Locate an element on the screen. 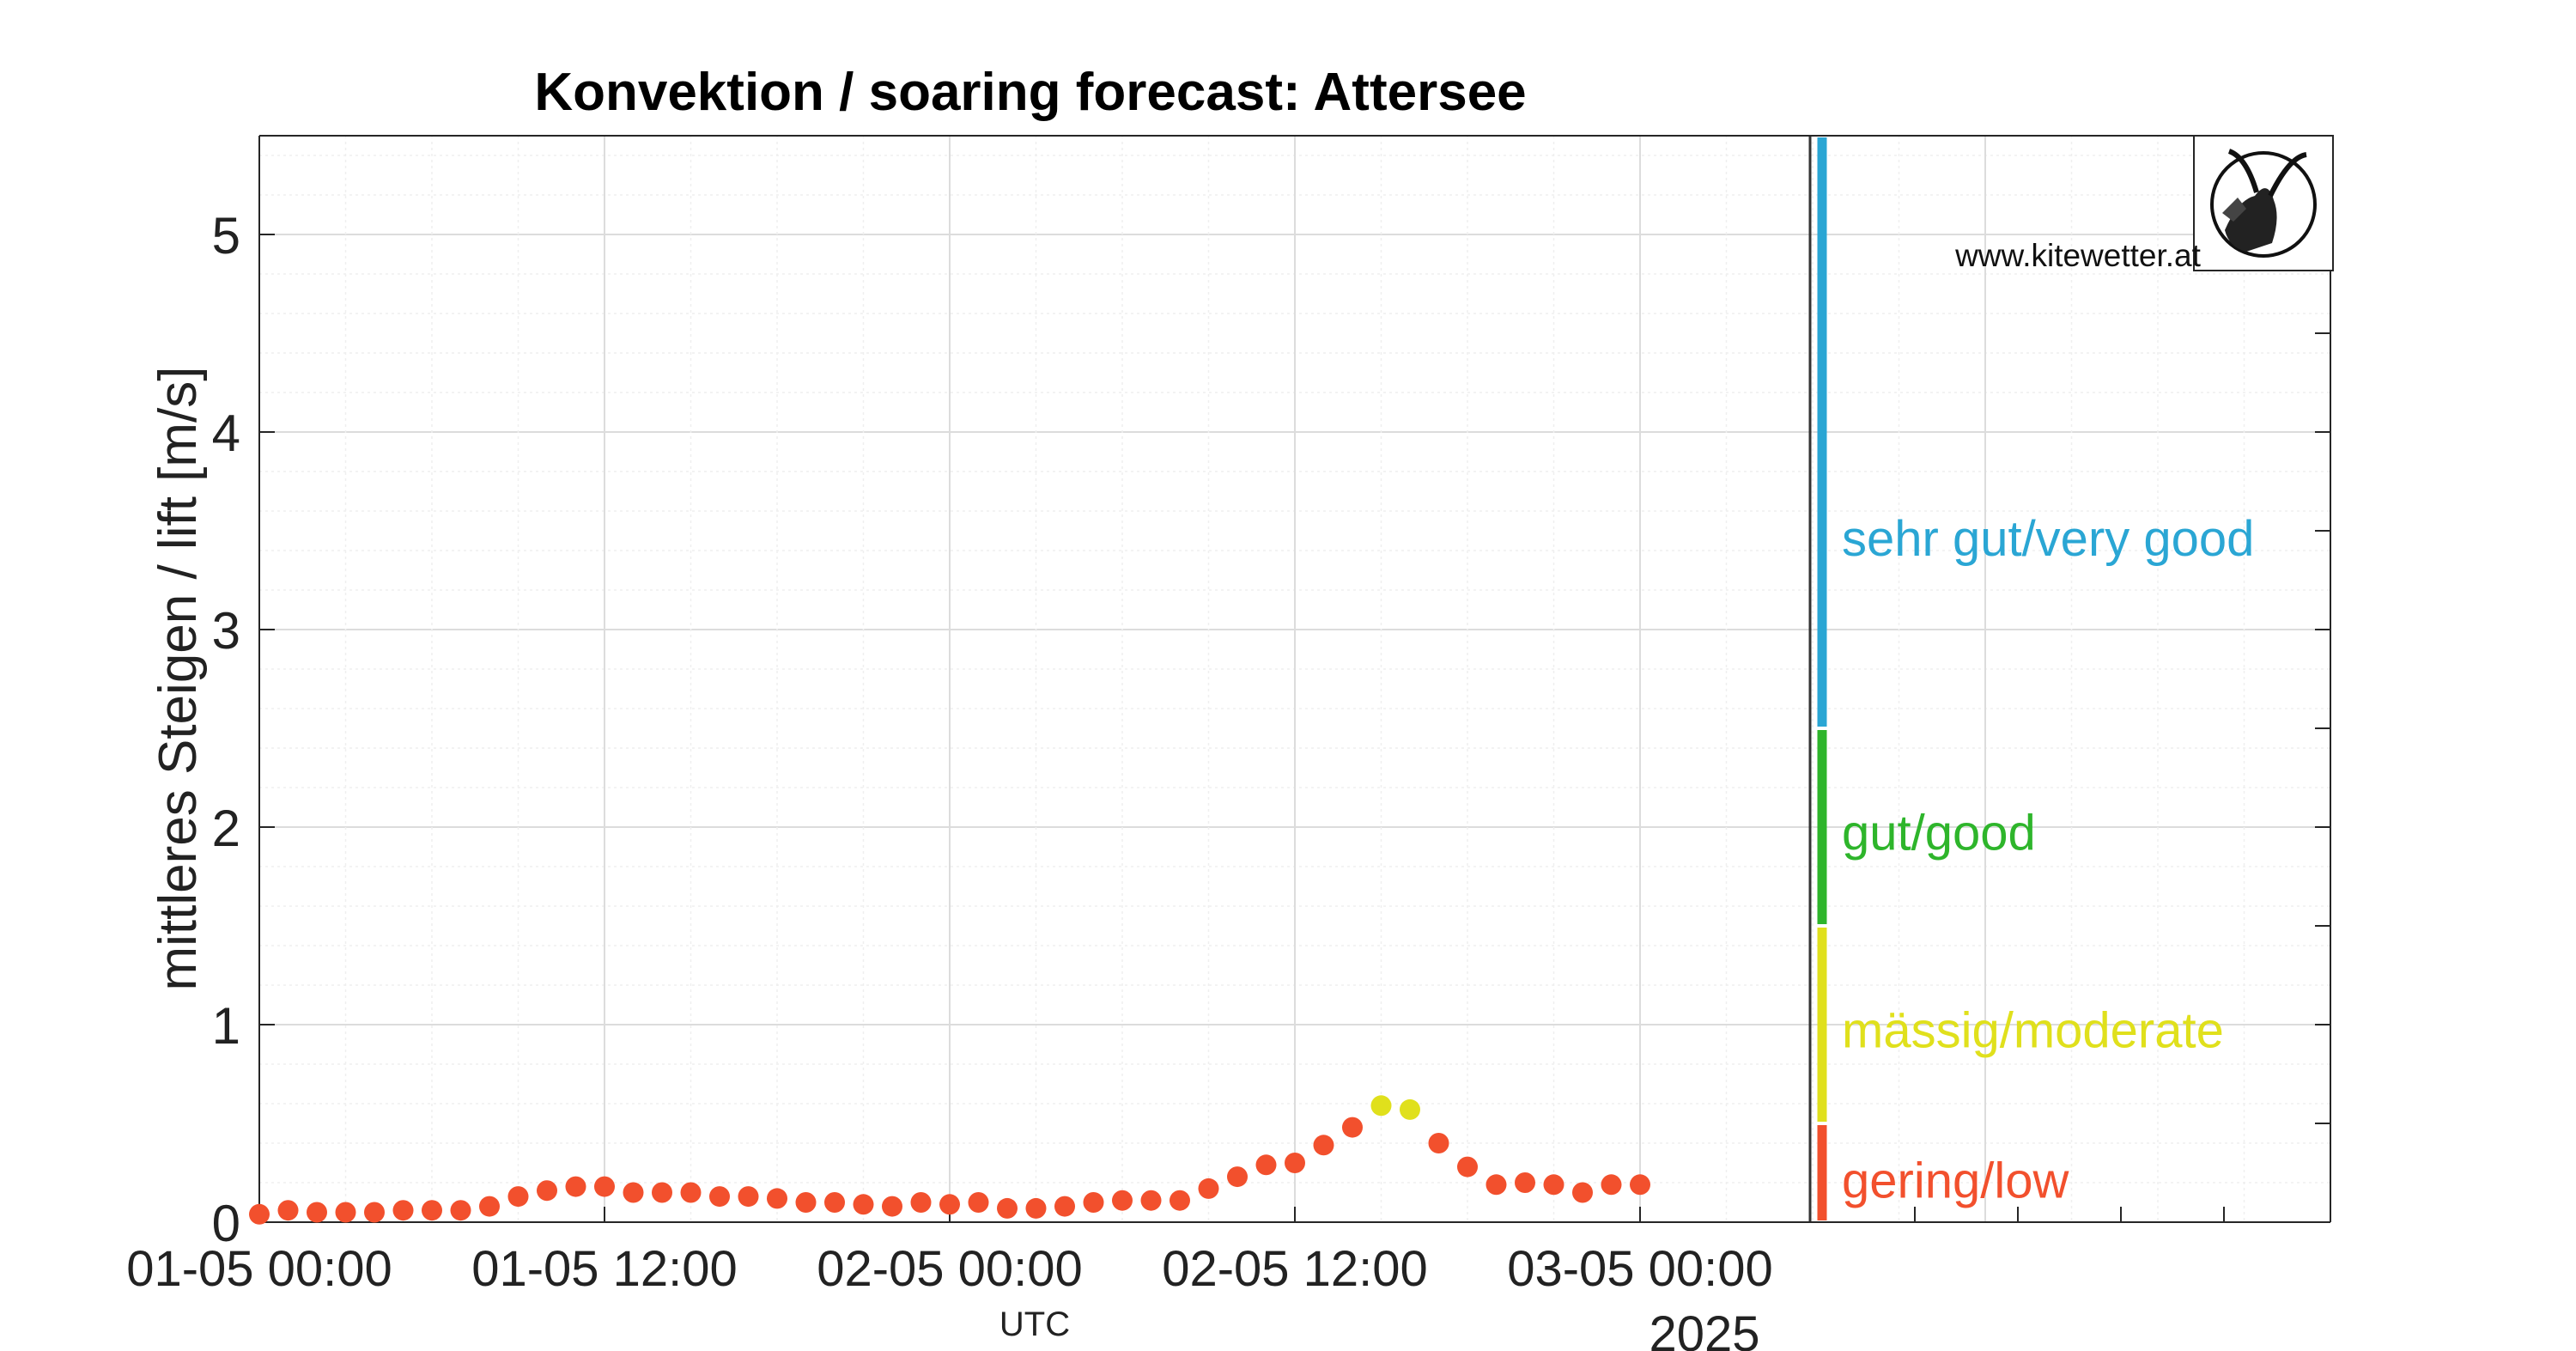  rating-label: mässig/moderate is located at coordinates (2033, 1031).